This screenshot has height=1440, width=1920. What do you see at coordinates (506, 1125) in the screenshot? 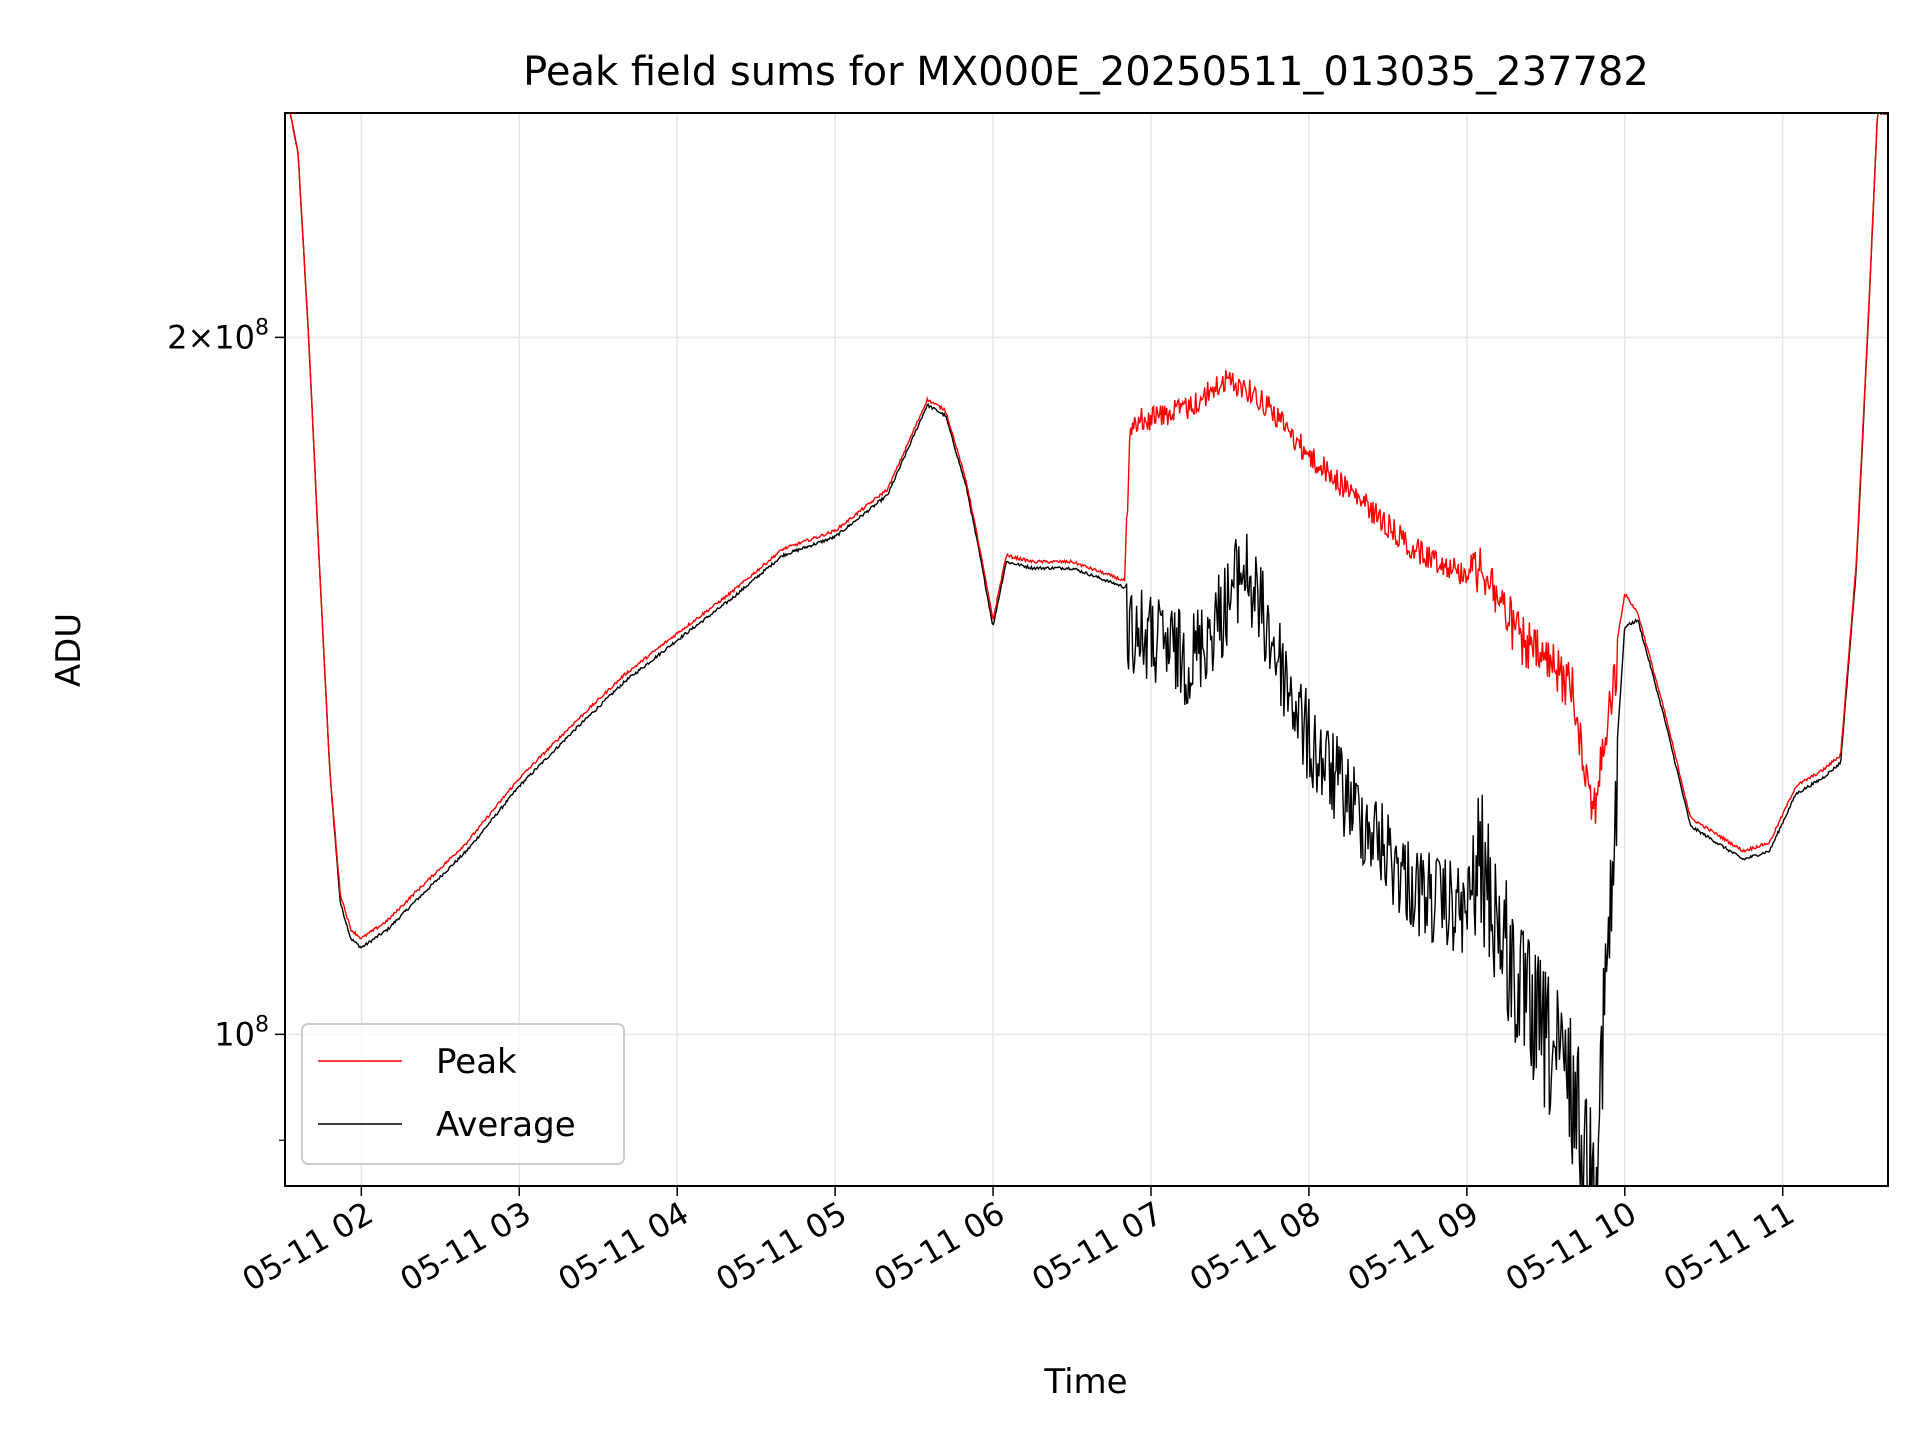
I see `legend-label-average: Average` at bounding box center [506, 1125].